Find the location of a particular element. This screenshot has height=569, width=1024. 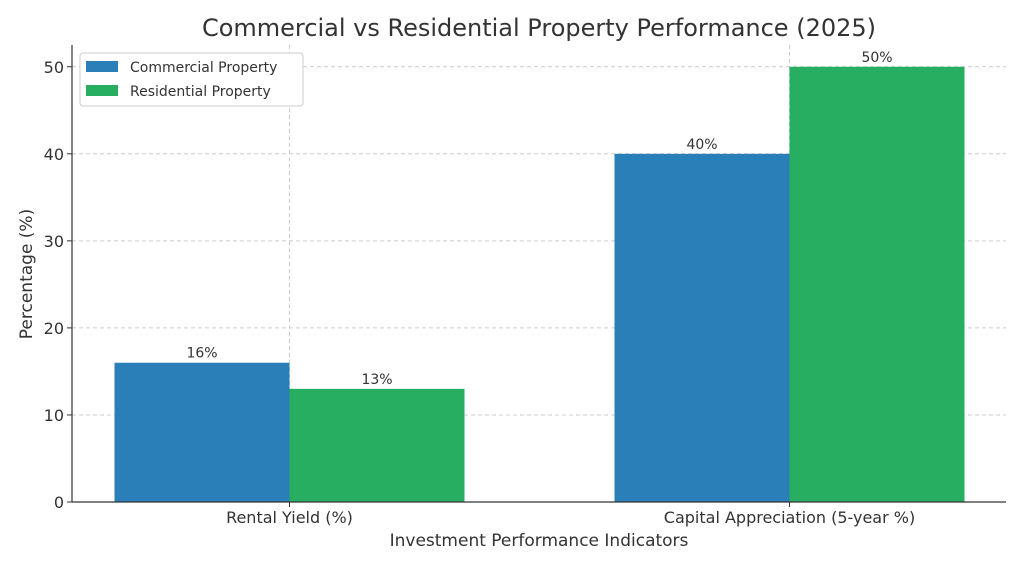

y-tick-label: 0 is located at coordinates (59, 502).